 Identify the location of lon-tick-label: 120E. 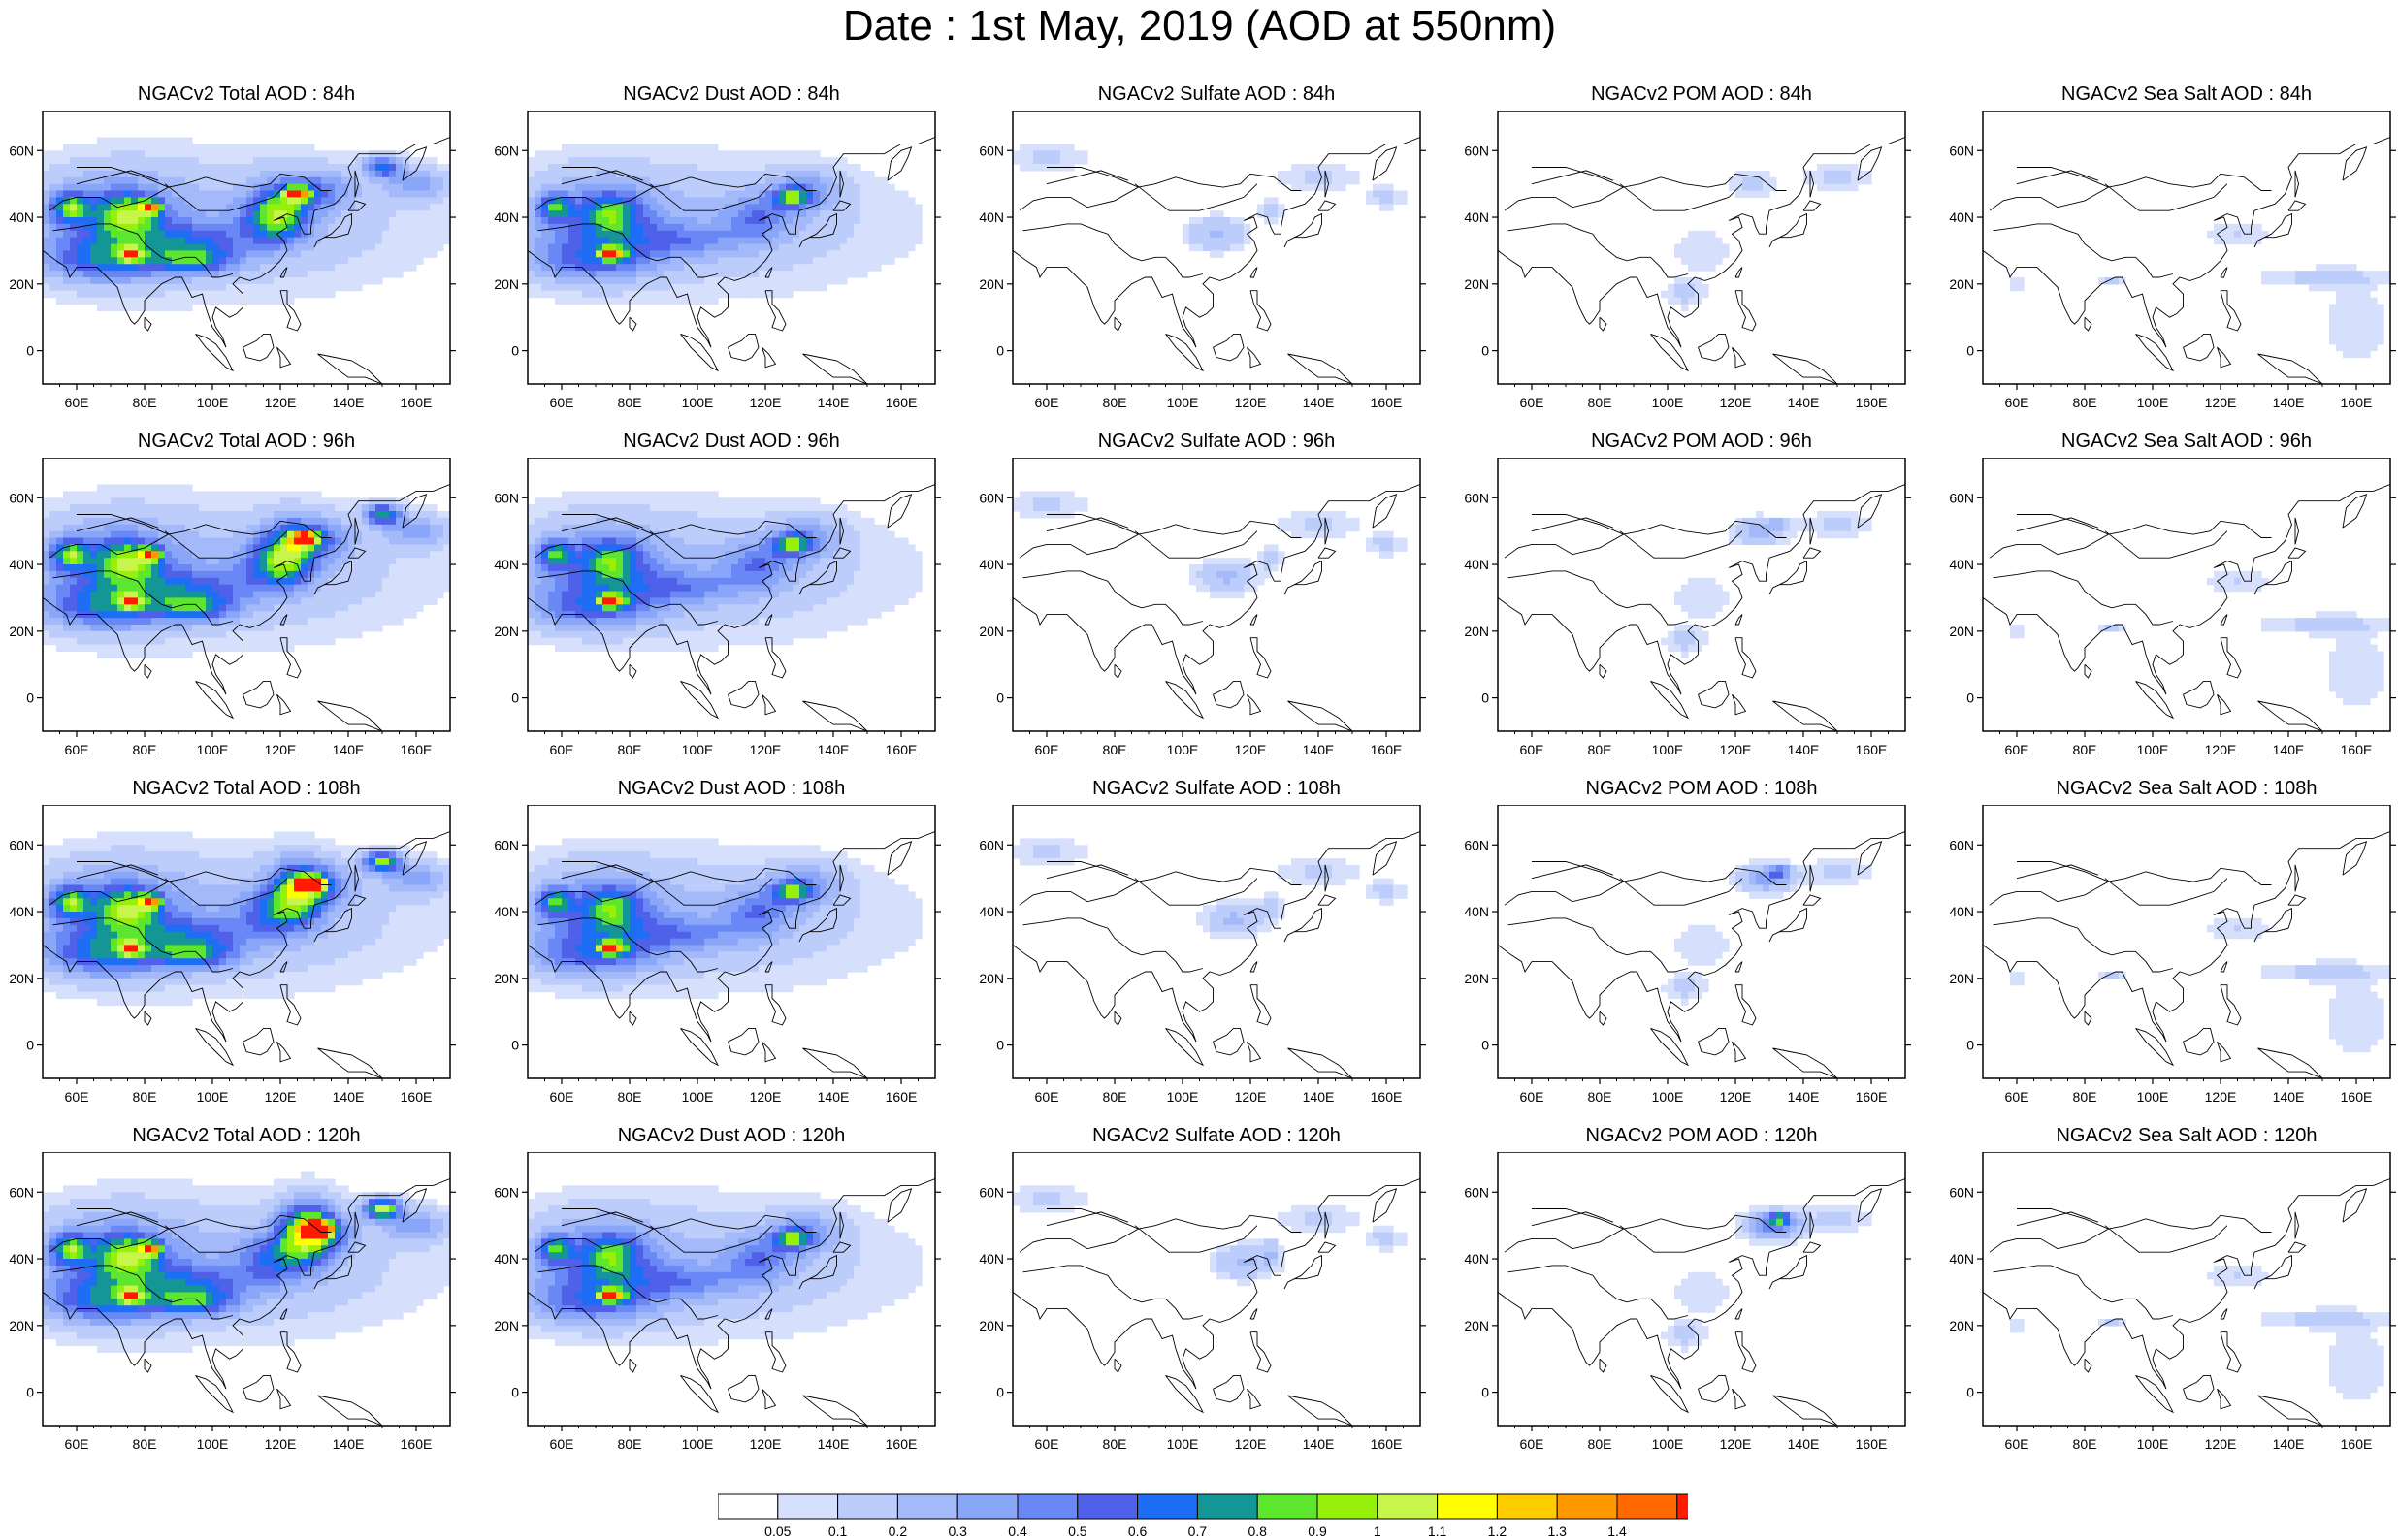
(1736, 403).